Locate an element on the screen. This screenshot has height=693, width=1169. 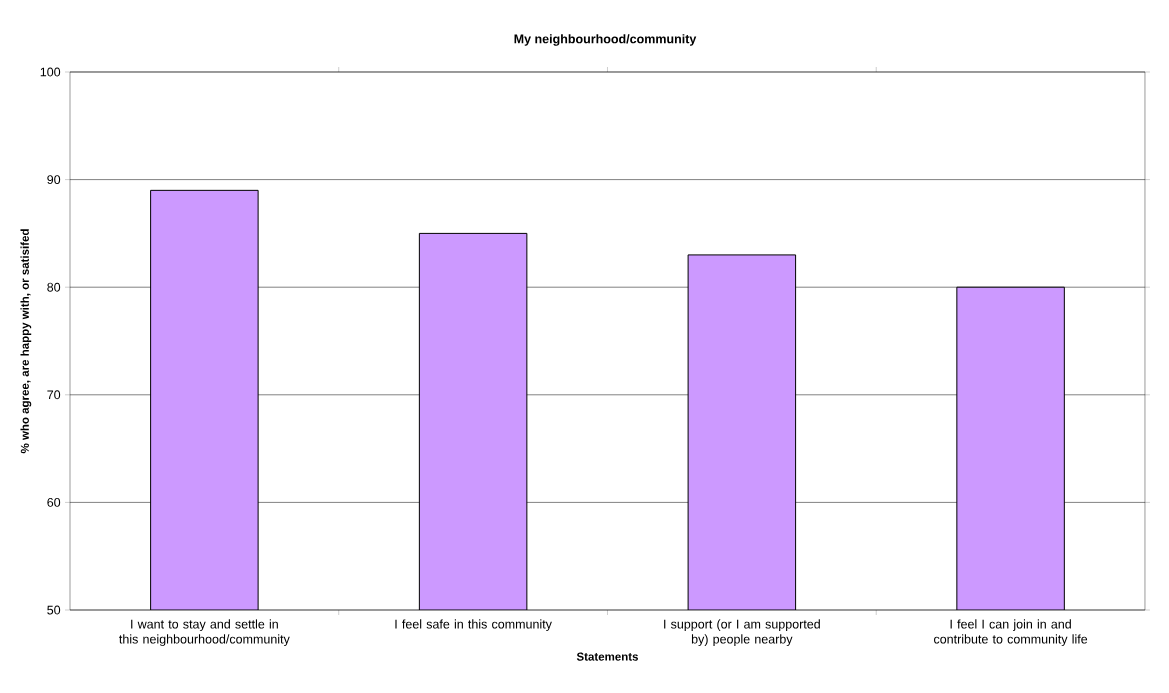
y-tick-label: 60 is located at coordinates (54, 502).